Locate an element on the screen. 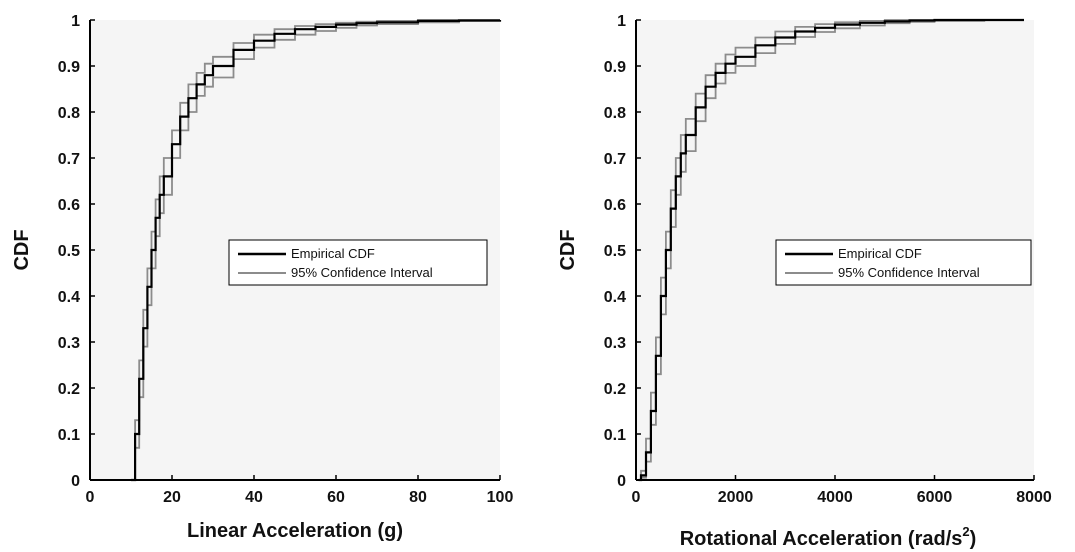 The image size is (1075, 552). x-axis-title-rotational-superscript: 2 is located at coordinates (965, 531).